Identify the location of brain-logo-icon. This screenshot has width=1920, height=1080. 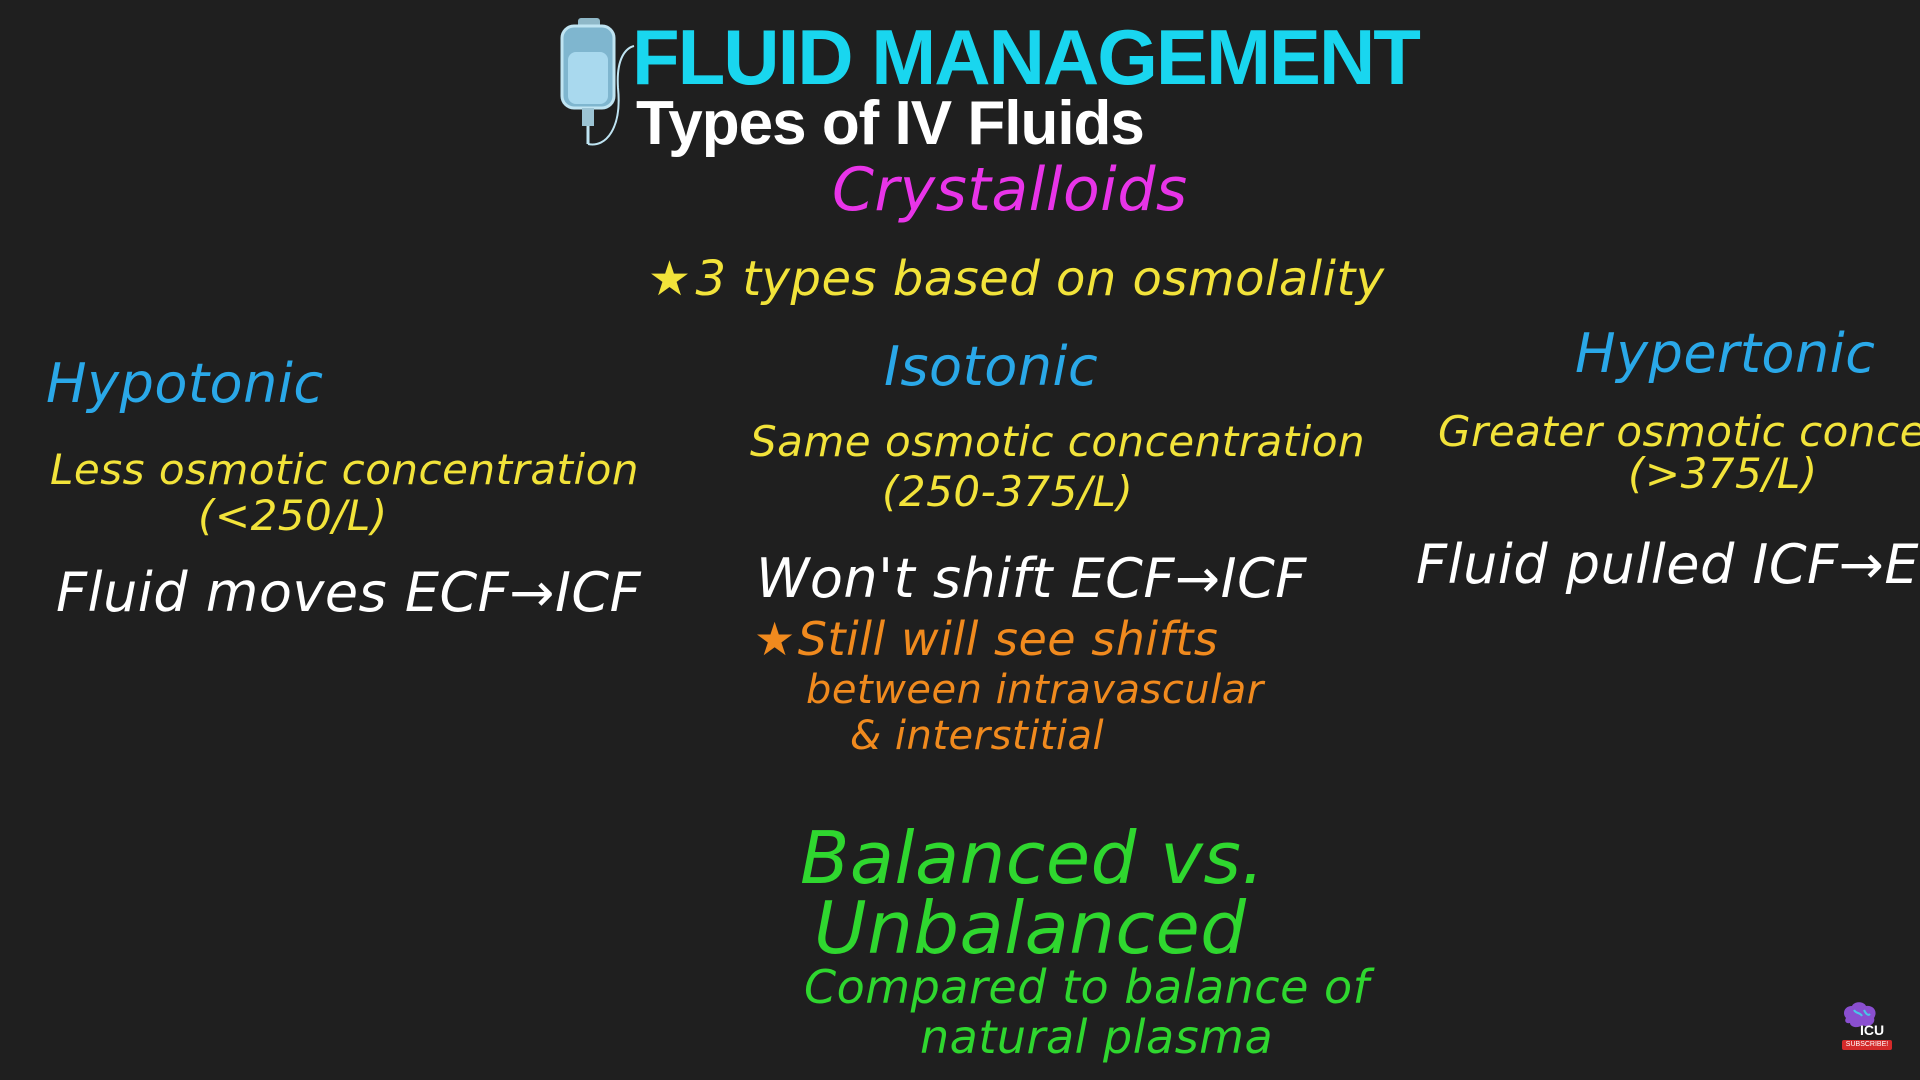
(1860, 1015).